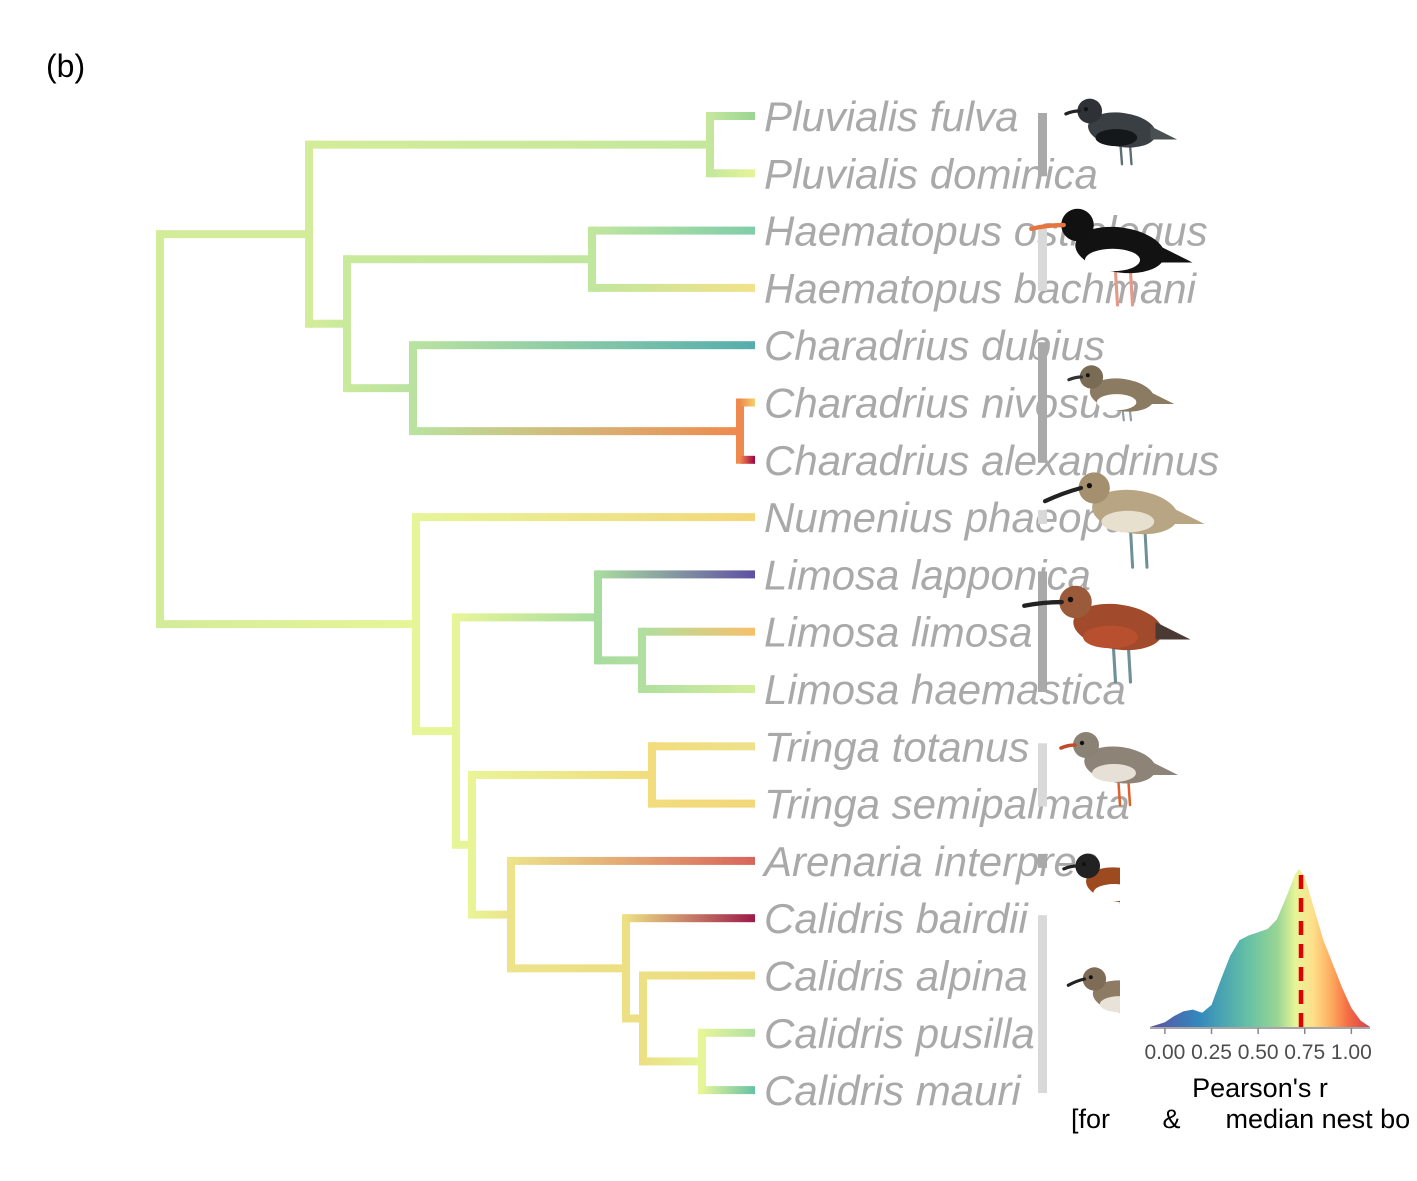 The width and height of the screenshot is (1417, 1181). Describe the element at coordinates (1111, 257) in the screenshot. I see `oystercatcher-illustration` at that location.